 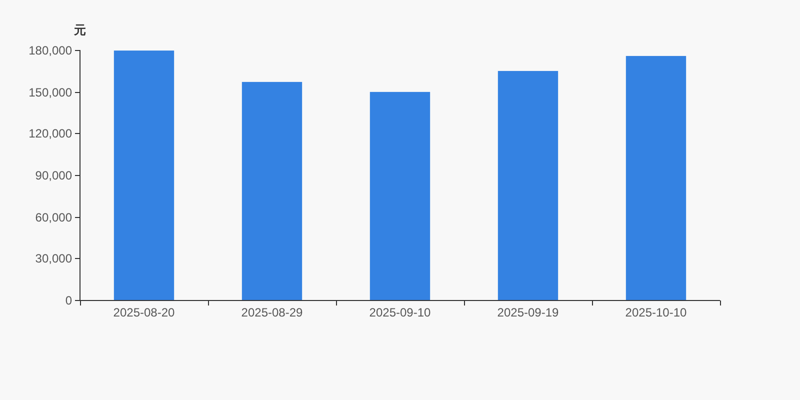 I want to click on y-axis-title: 元, so click(x=79, y=30).